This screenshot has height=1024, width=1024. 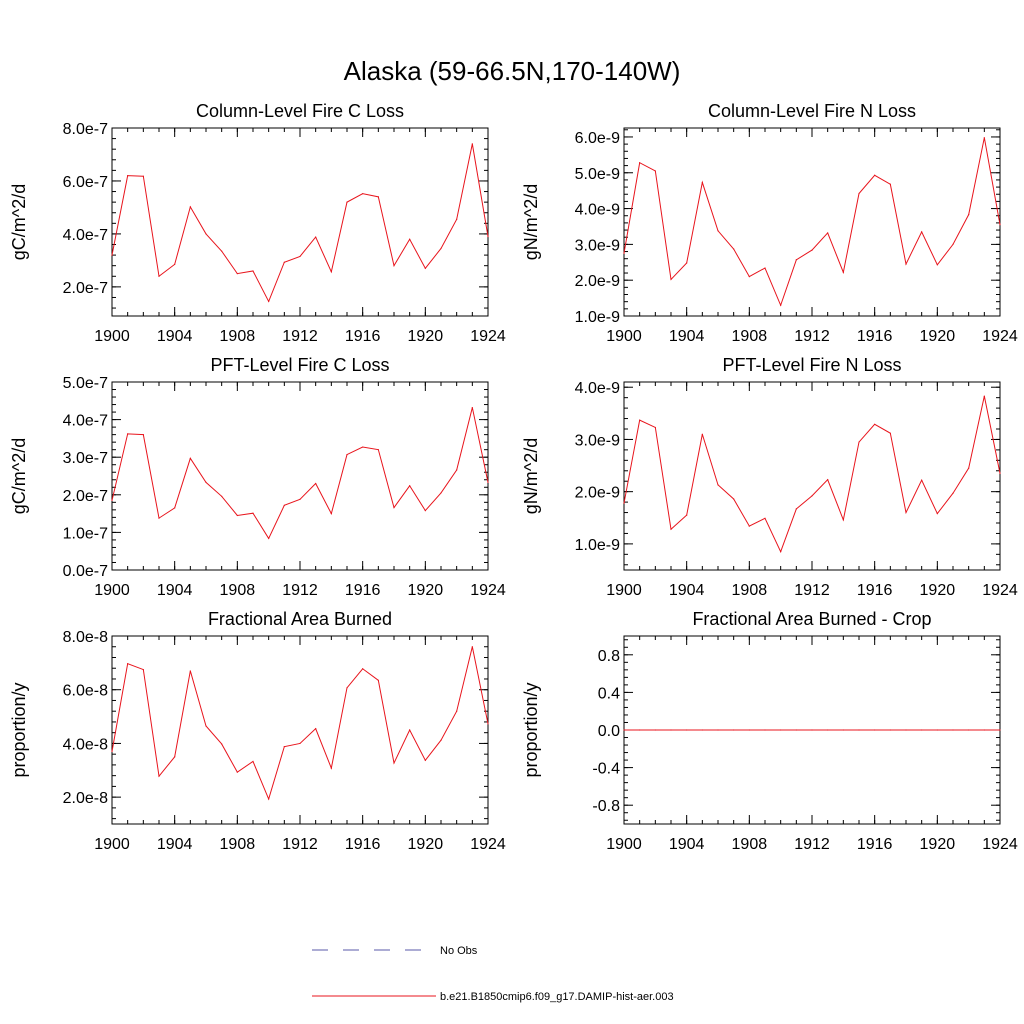 What do you see at coordinates (597, 138) in the screenshot?
I see `y-tick-label: 6.0e-9` at bounding box center [597, 138].